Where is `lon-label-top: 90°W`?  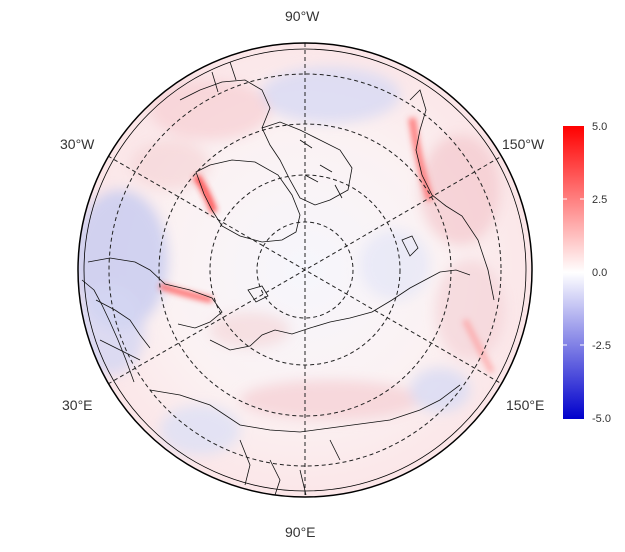 lon-label-top: 90°W is located at coordinates (302, 16).